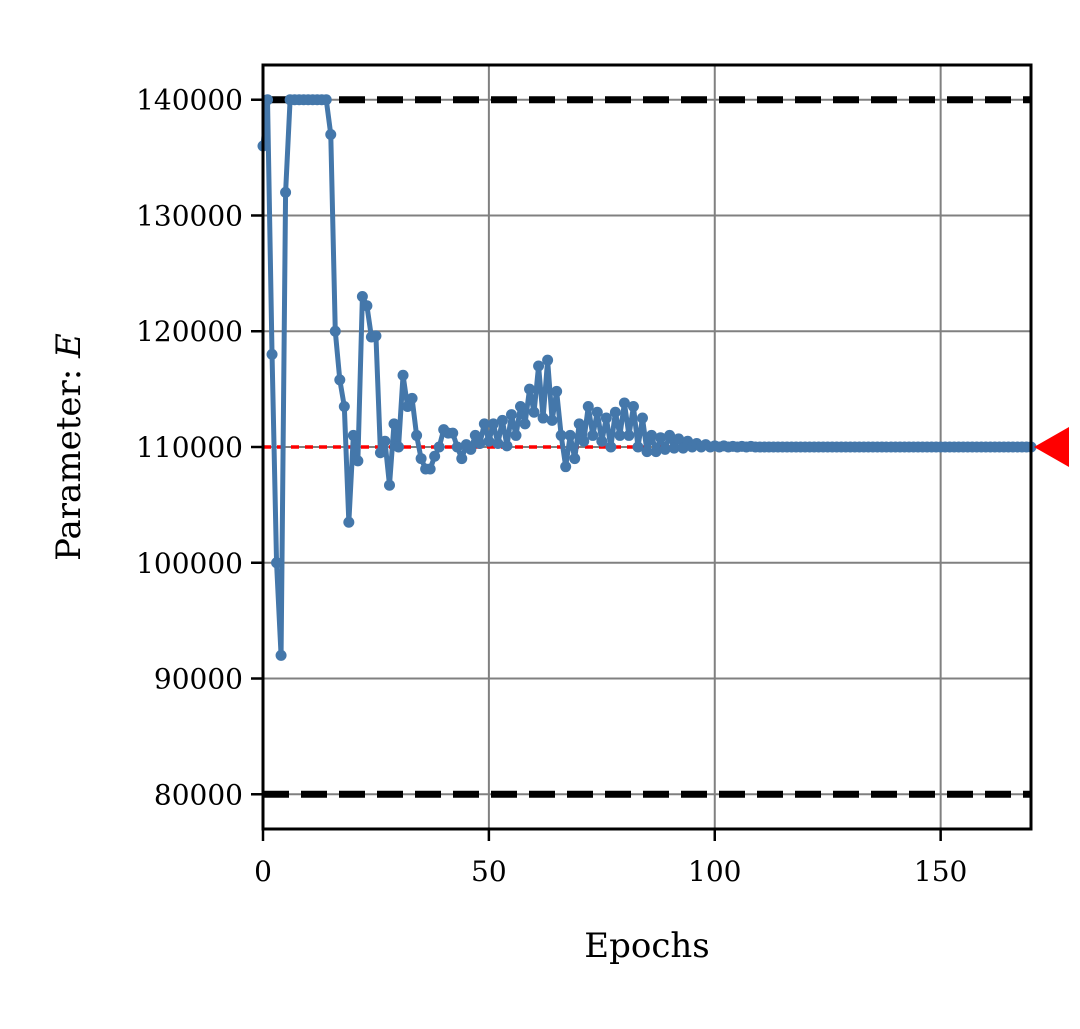 This screenshot has height=1029, width=1080. I want to click on y-tick-label: 80000, so click(198, 794).